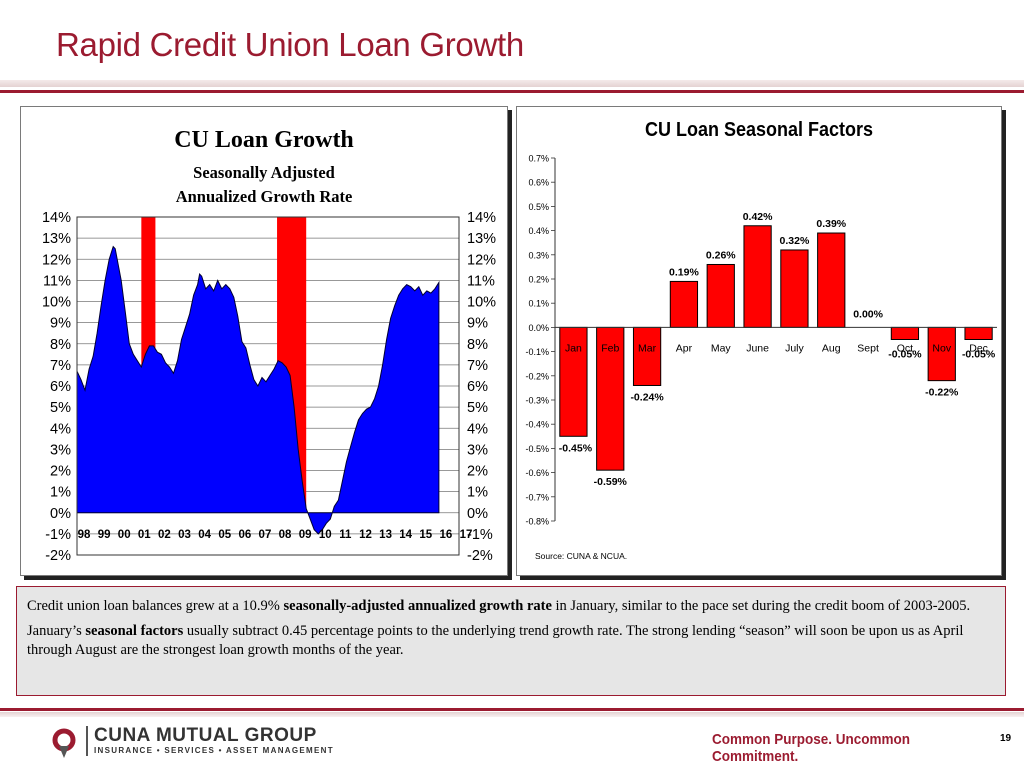 The height and width of the screenshot is (768, 1024). I want to click on category-label: Feb, so click(610, 348).